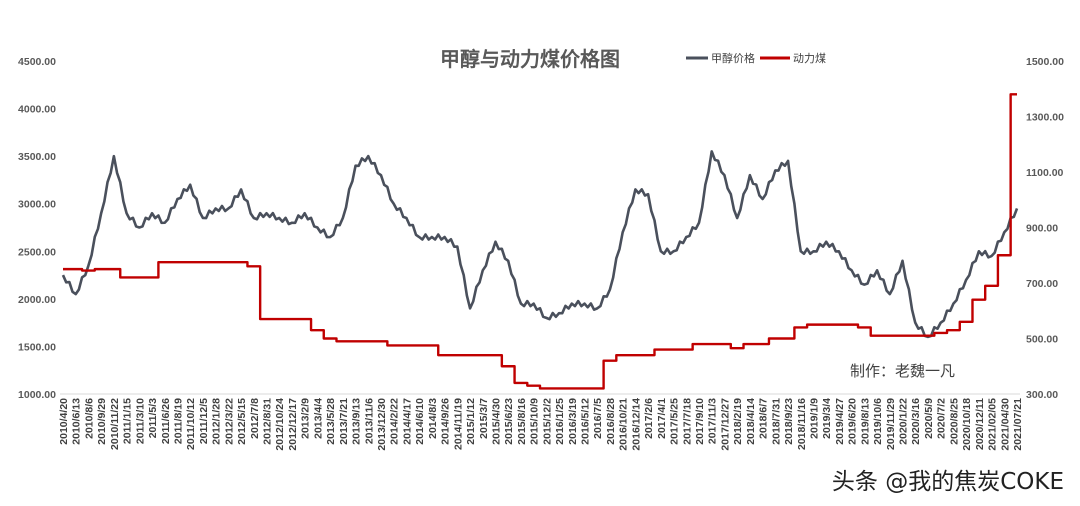 The width and height of the screenshot is (1080, 506). What do you see at coordinates (586, 421) in the screenshot?
I see `x-tick-label: 2016/5/12` at bounding box center [586, 421].